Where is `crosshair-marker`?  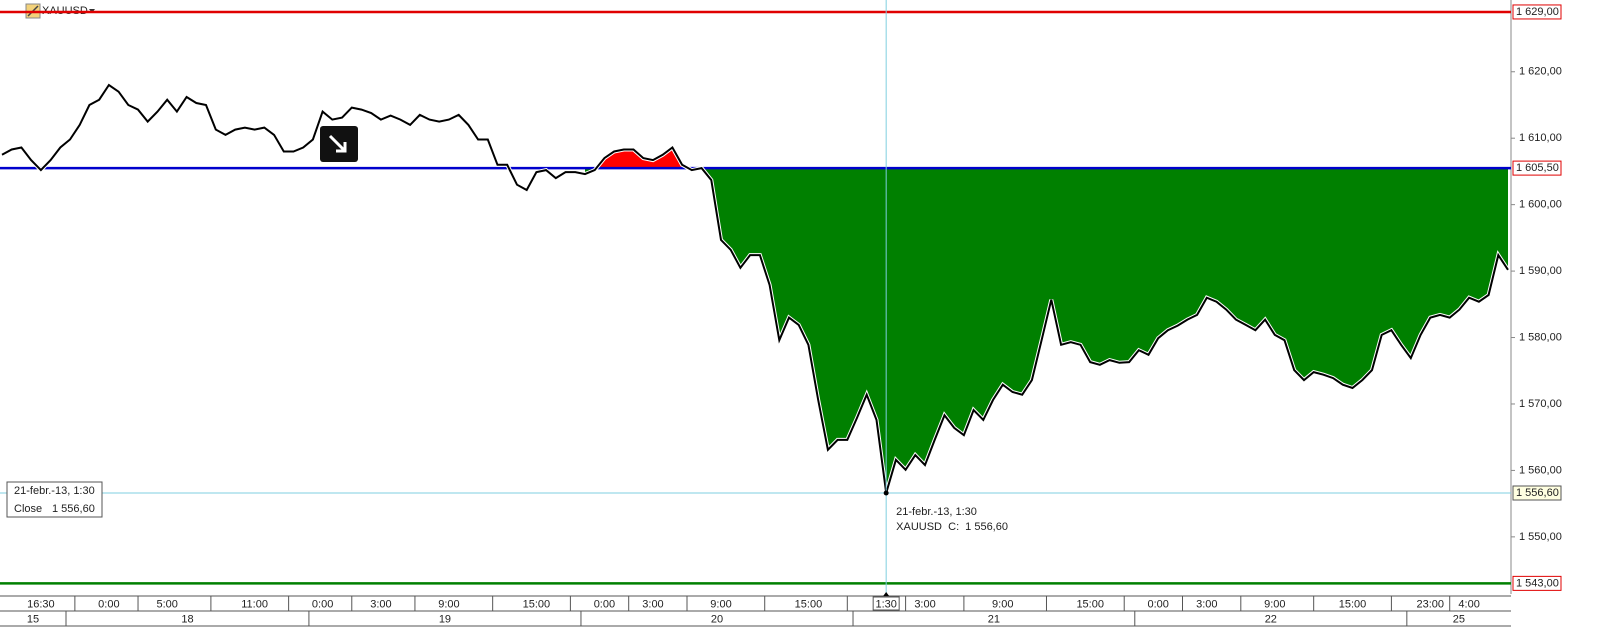
crosshair-marker is located at coordinates (886, 594).